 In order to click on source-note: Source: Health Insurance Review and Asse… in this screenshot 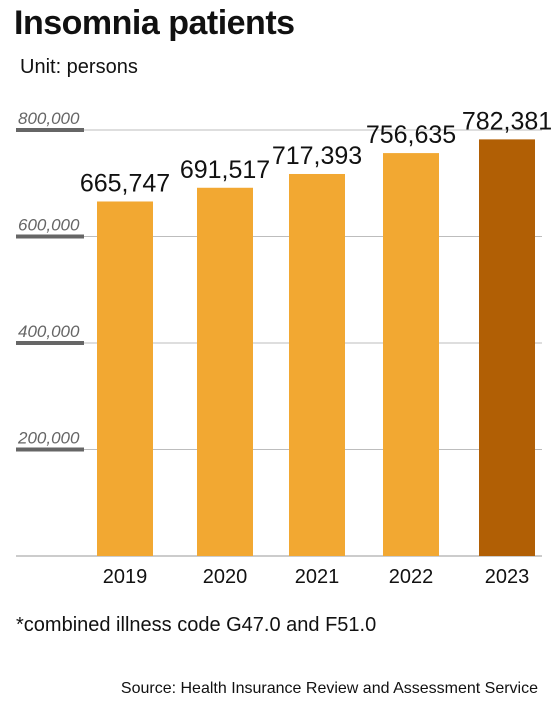, I will do `click(329, 688)`.